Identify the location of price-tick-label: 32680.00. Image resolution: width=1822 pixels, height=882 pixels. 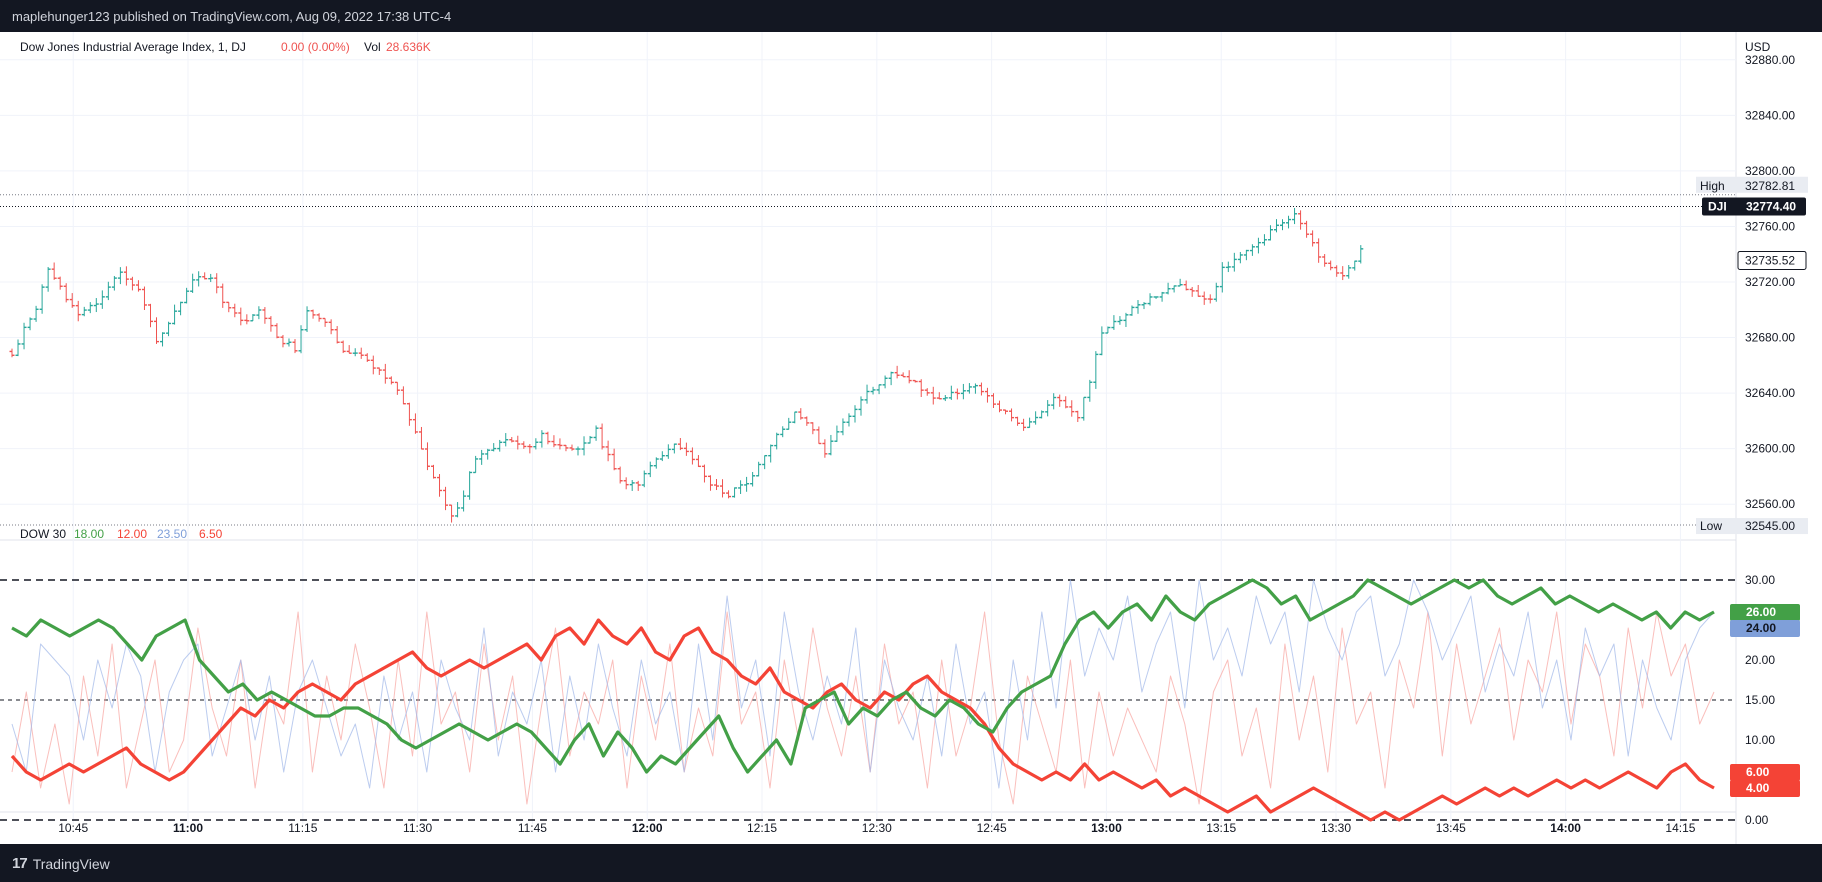
(1770, 338).